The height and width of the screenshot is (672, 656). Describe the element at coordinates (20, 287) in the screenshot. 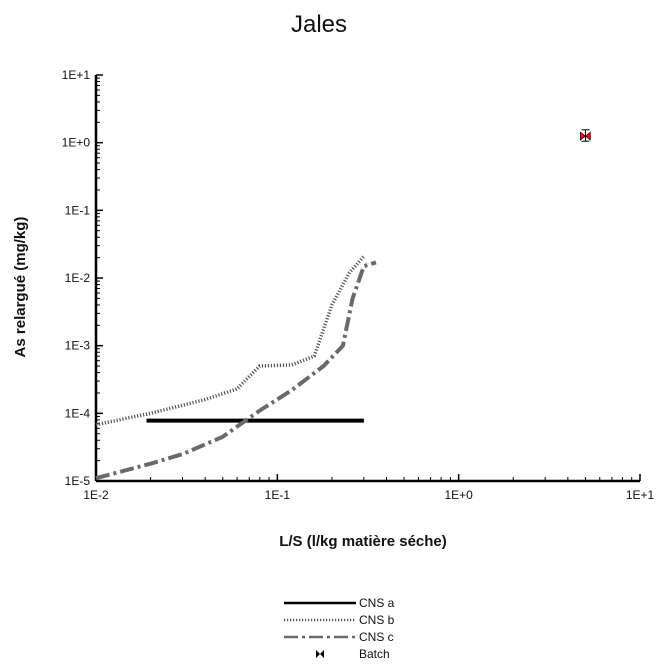

I see `y-axis-label: As relargué (mg/kg)` at that location.